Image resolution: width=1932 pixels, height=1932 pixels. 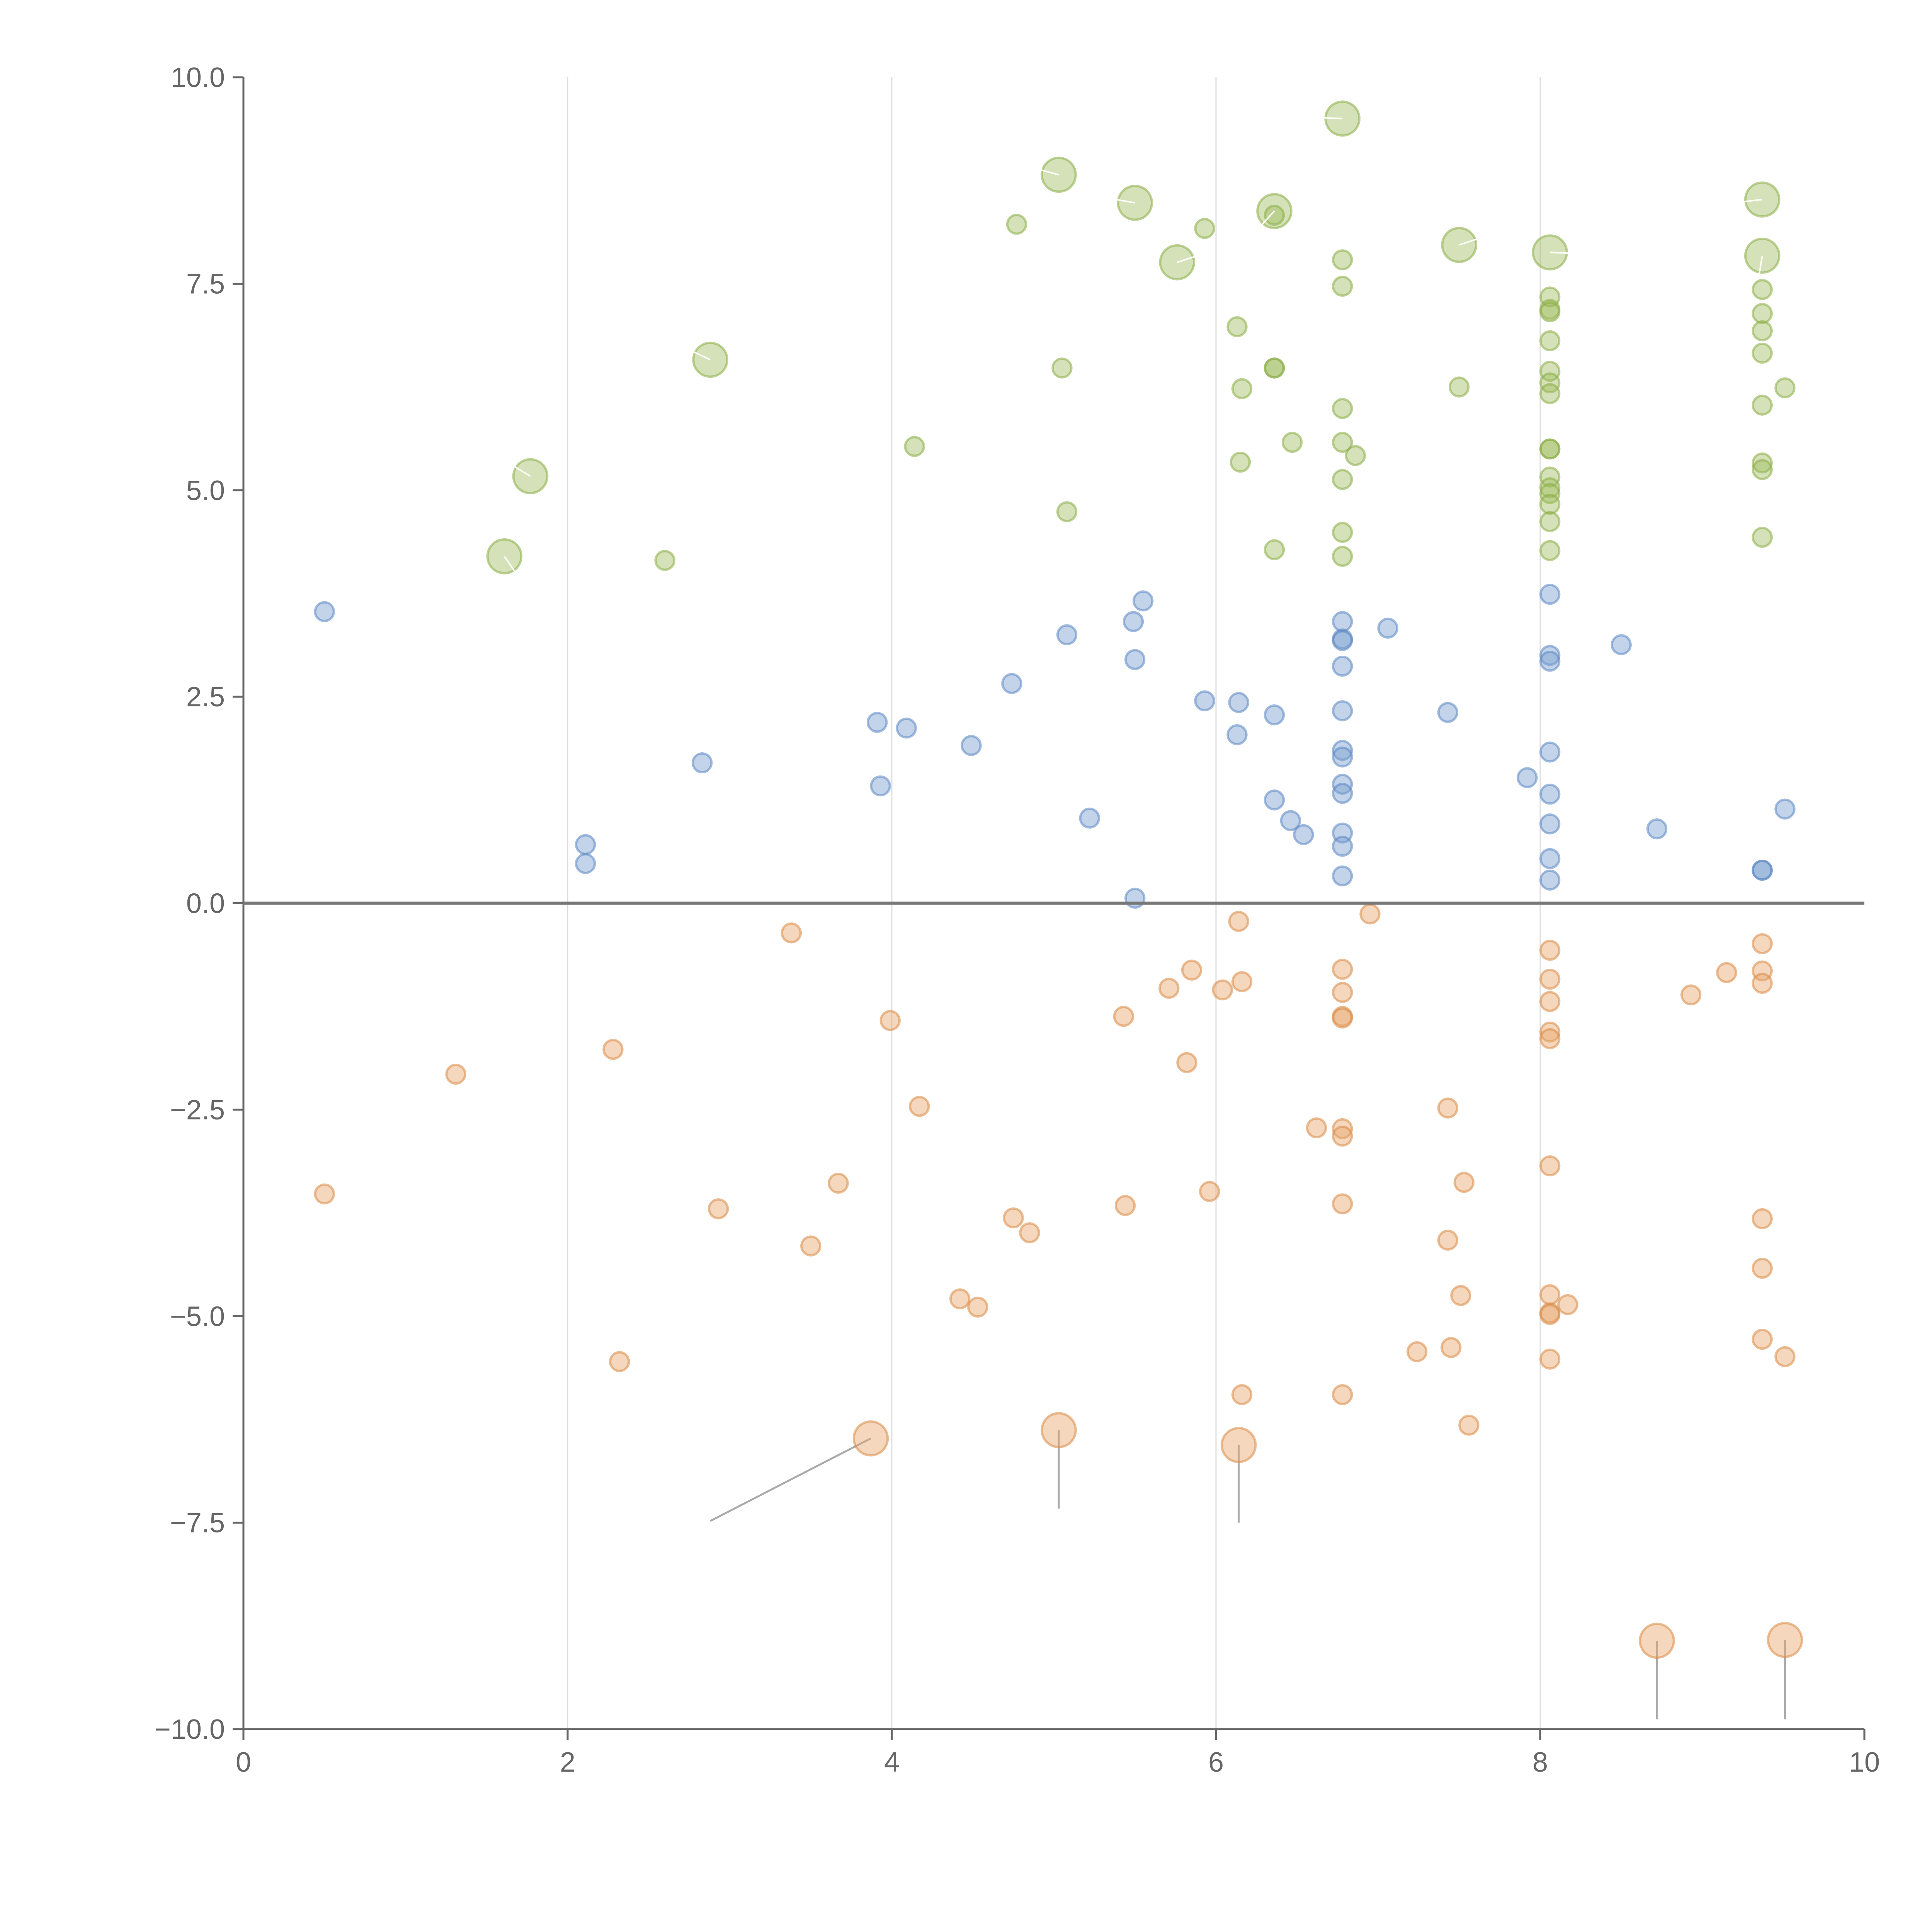 What do you see at coordinates (205, 491) in the screenshot?
I see `y-tick-label: 5.0` at bounding box center [205, 491].